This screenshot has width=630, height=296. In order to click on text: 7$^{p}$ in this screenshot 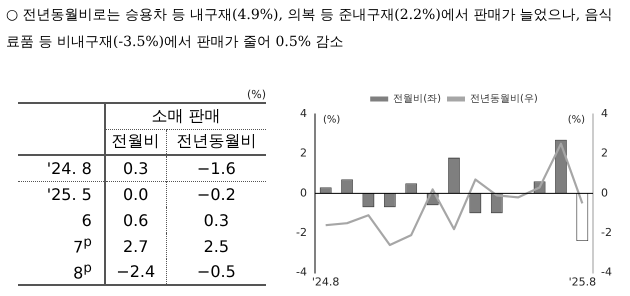, I will do `click(61, 246)`.